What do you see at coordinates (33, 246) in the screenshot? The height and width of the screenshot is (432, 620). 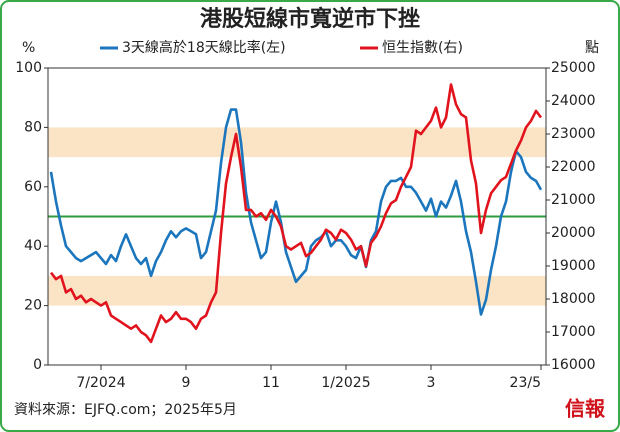 I see `y-tick-label: 40` at bounding box center [33, 246].